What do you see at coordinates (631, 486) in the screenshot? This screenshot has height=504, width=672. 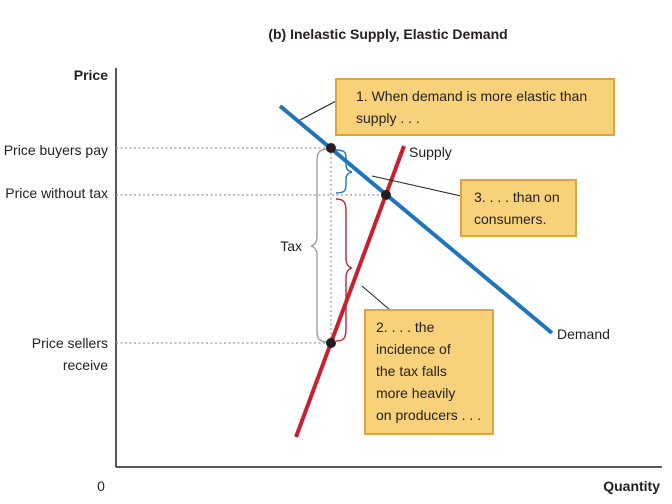 I see `x-axis-label: Quantity` at bounding box center [631, 486].